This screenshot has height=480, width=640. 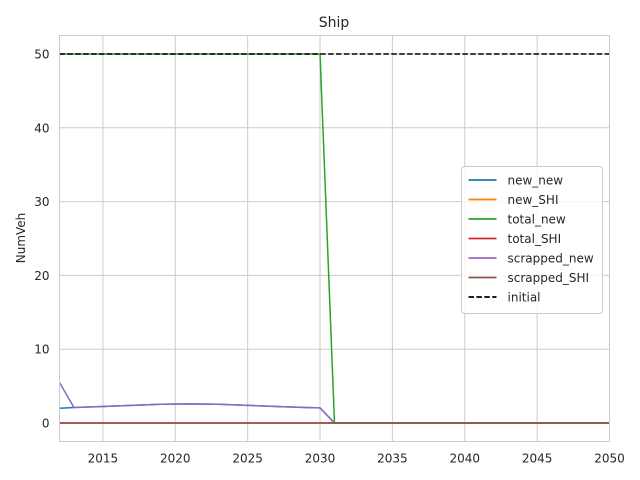 I want to click on legend-box, so click(x=532, y=240).